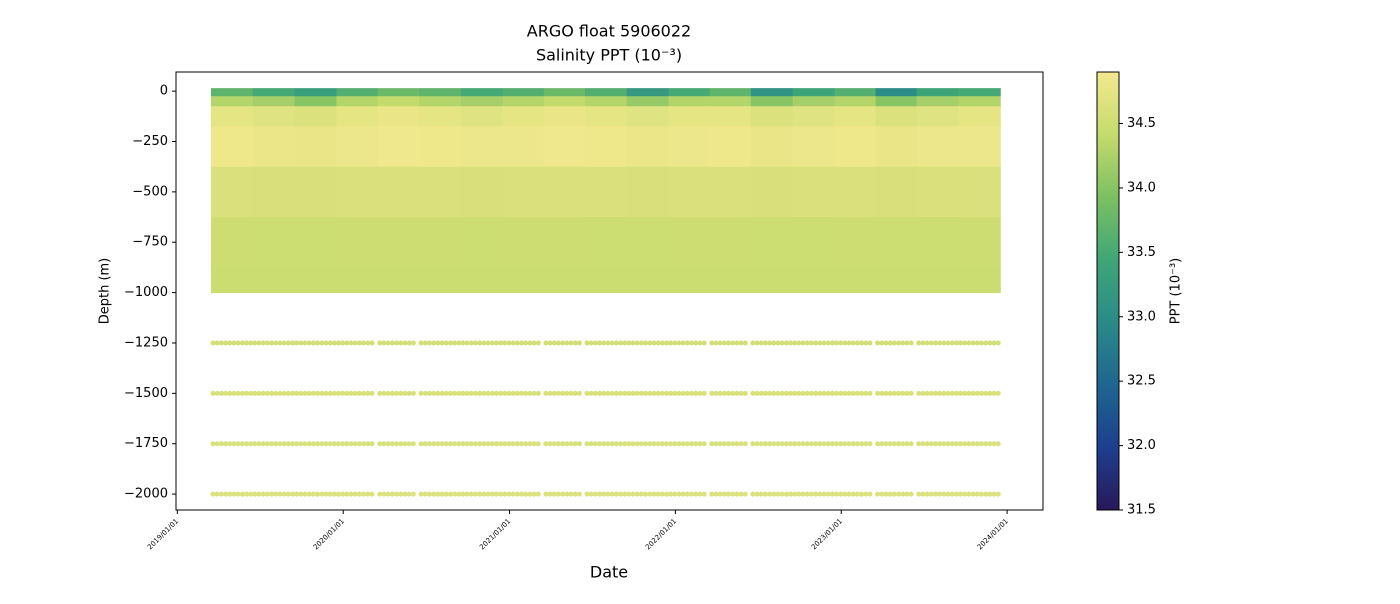  What do you see at coordinates (1141, 381) in the screenshot?
I see `colorbar-tick-label: 32.5` at bounding box center [1141, 381].